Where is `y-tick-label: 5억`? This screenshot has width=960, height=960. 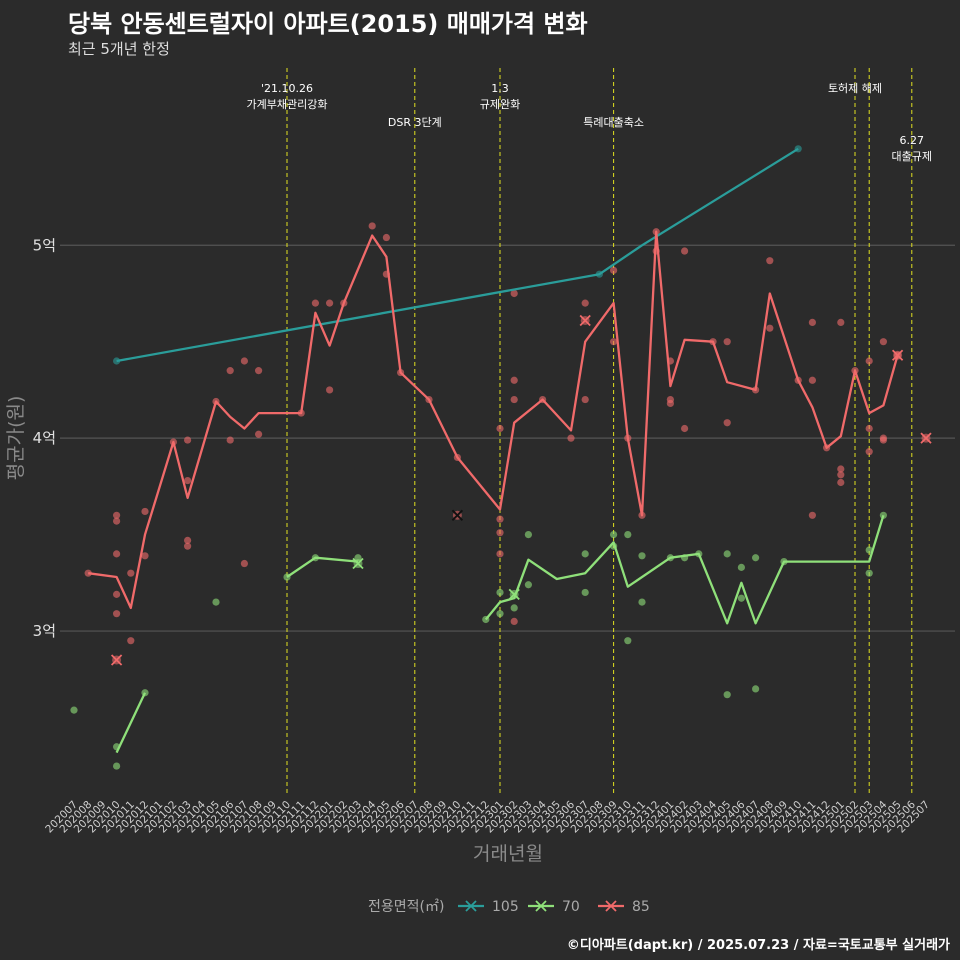
y-tick-label: 5억 is located at coordinates (44, 245).